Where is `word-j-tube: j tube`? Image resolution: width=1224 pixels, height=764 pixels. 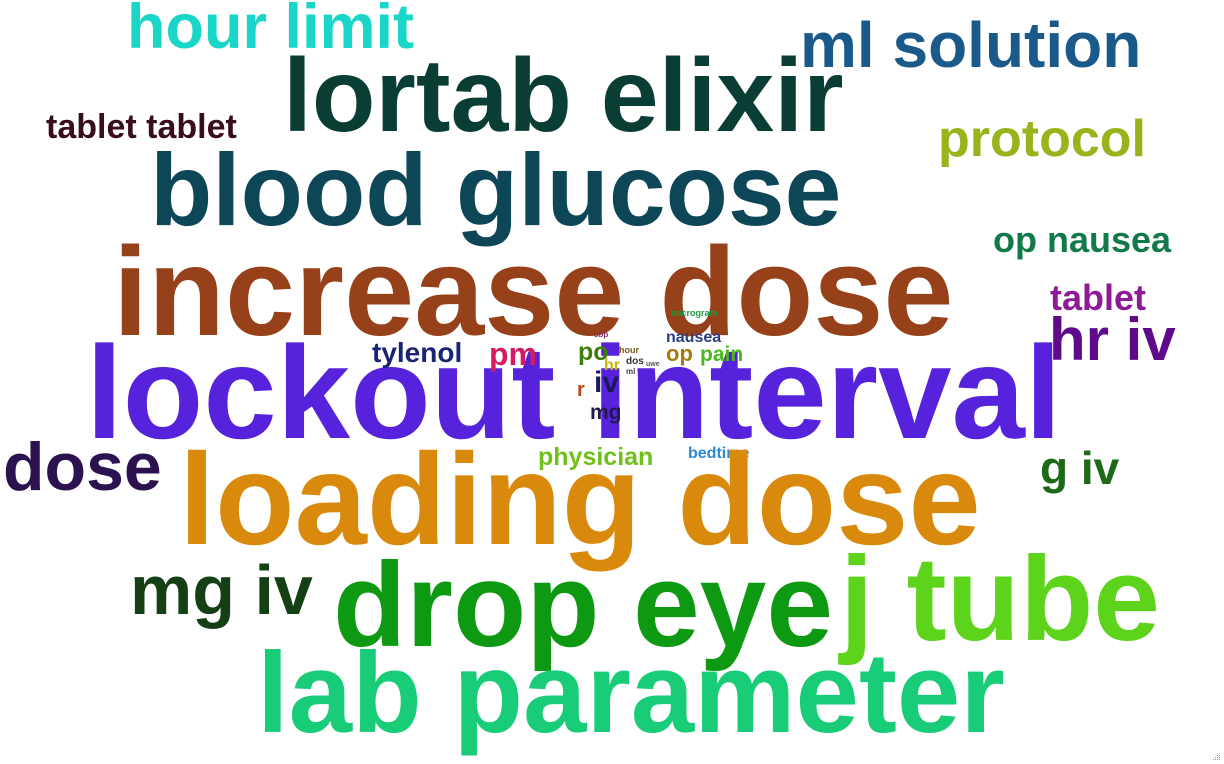
word-j-tube: j tube is located at coordinates (1000, 599).